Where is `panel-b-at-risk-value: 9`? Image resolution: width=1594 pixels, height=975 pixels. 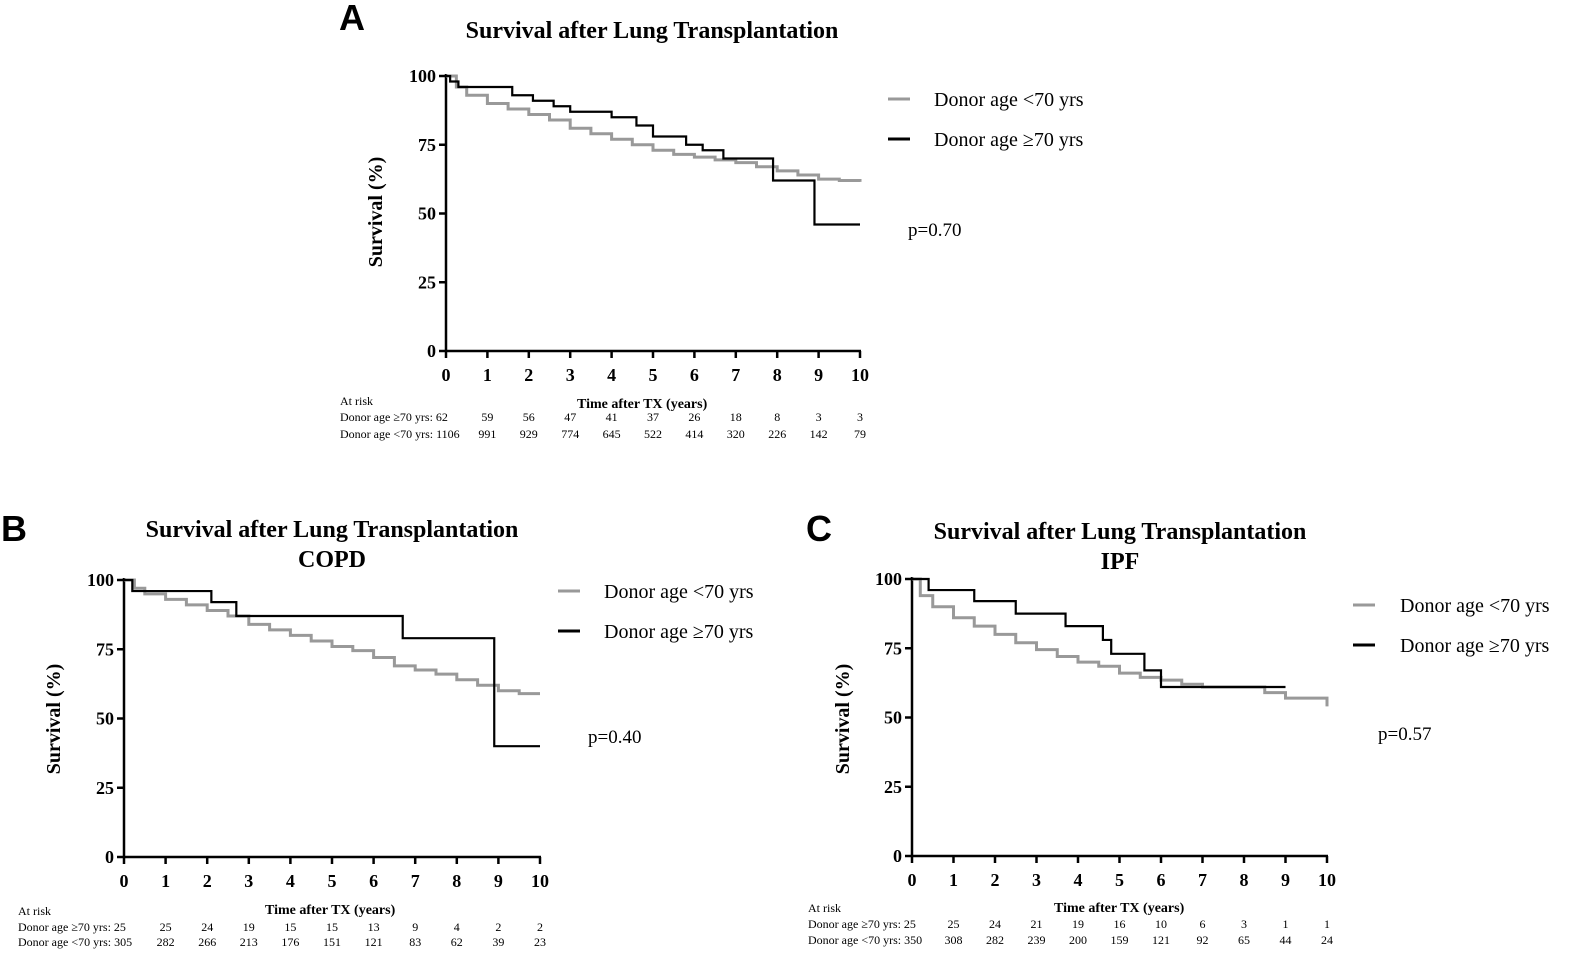
panel-b-at-risk-value: 9 is located at coordinates (415, 927).